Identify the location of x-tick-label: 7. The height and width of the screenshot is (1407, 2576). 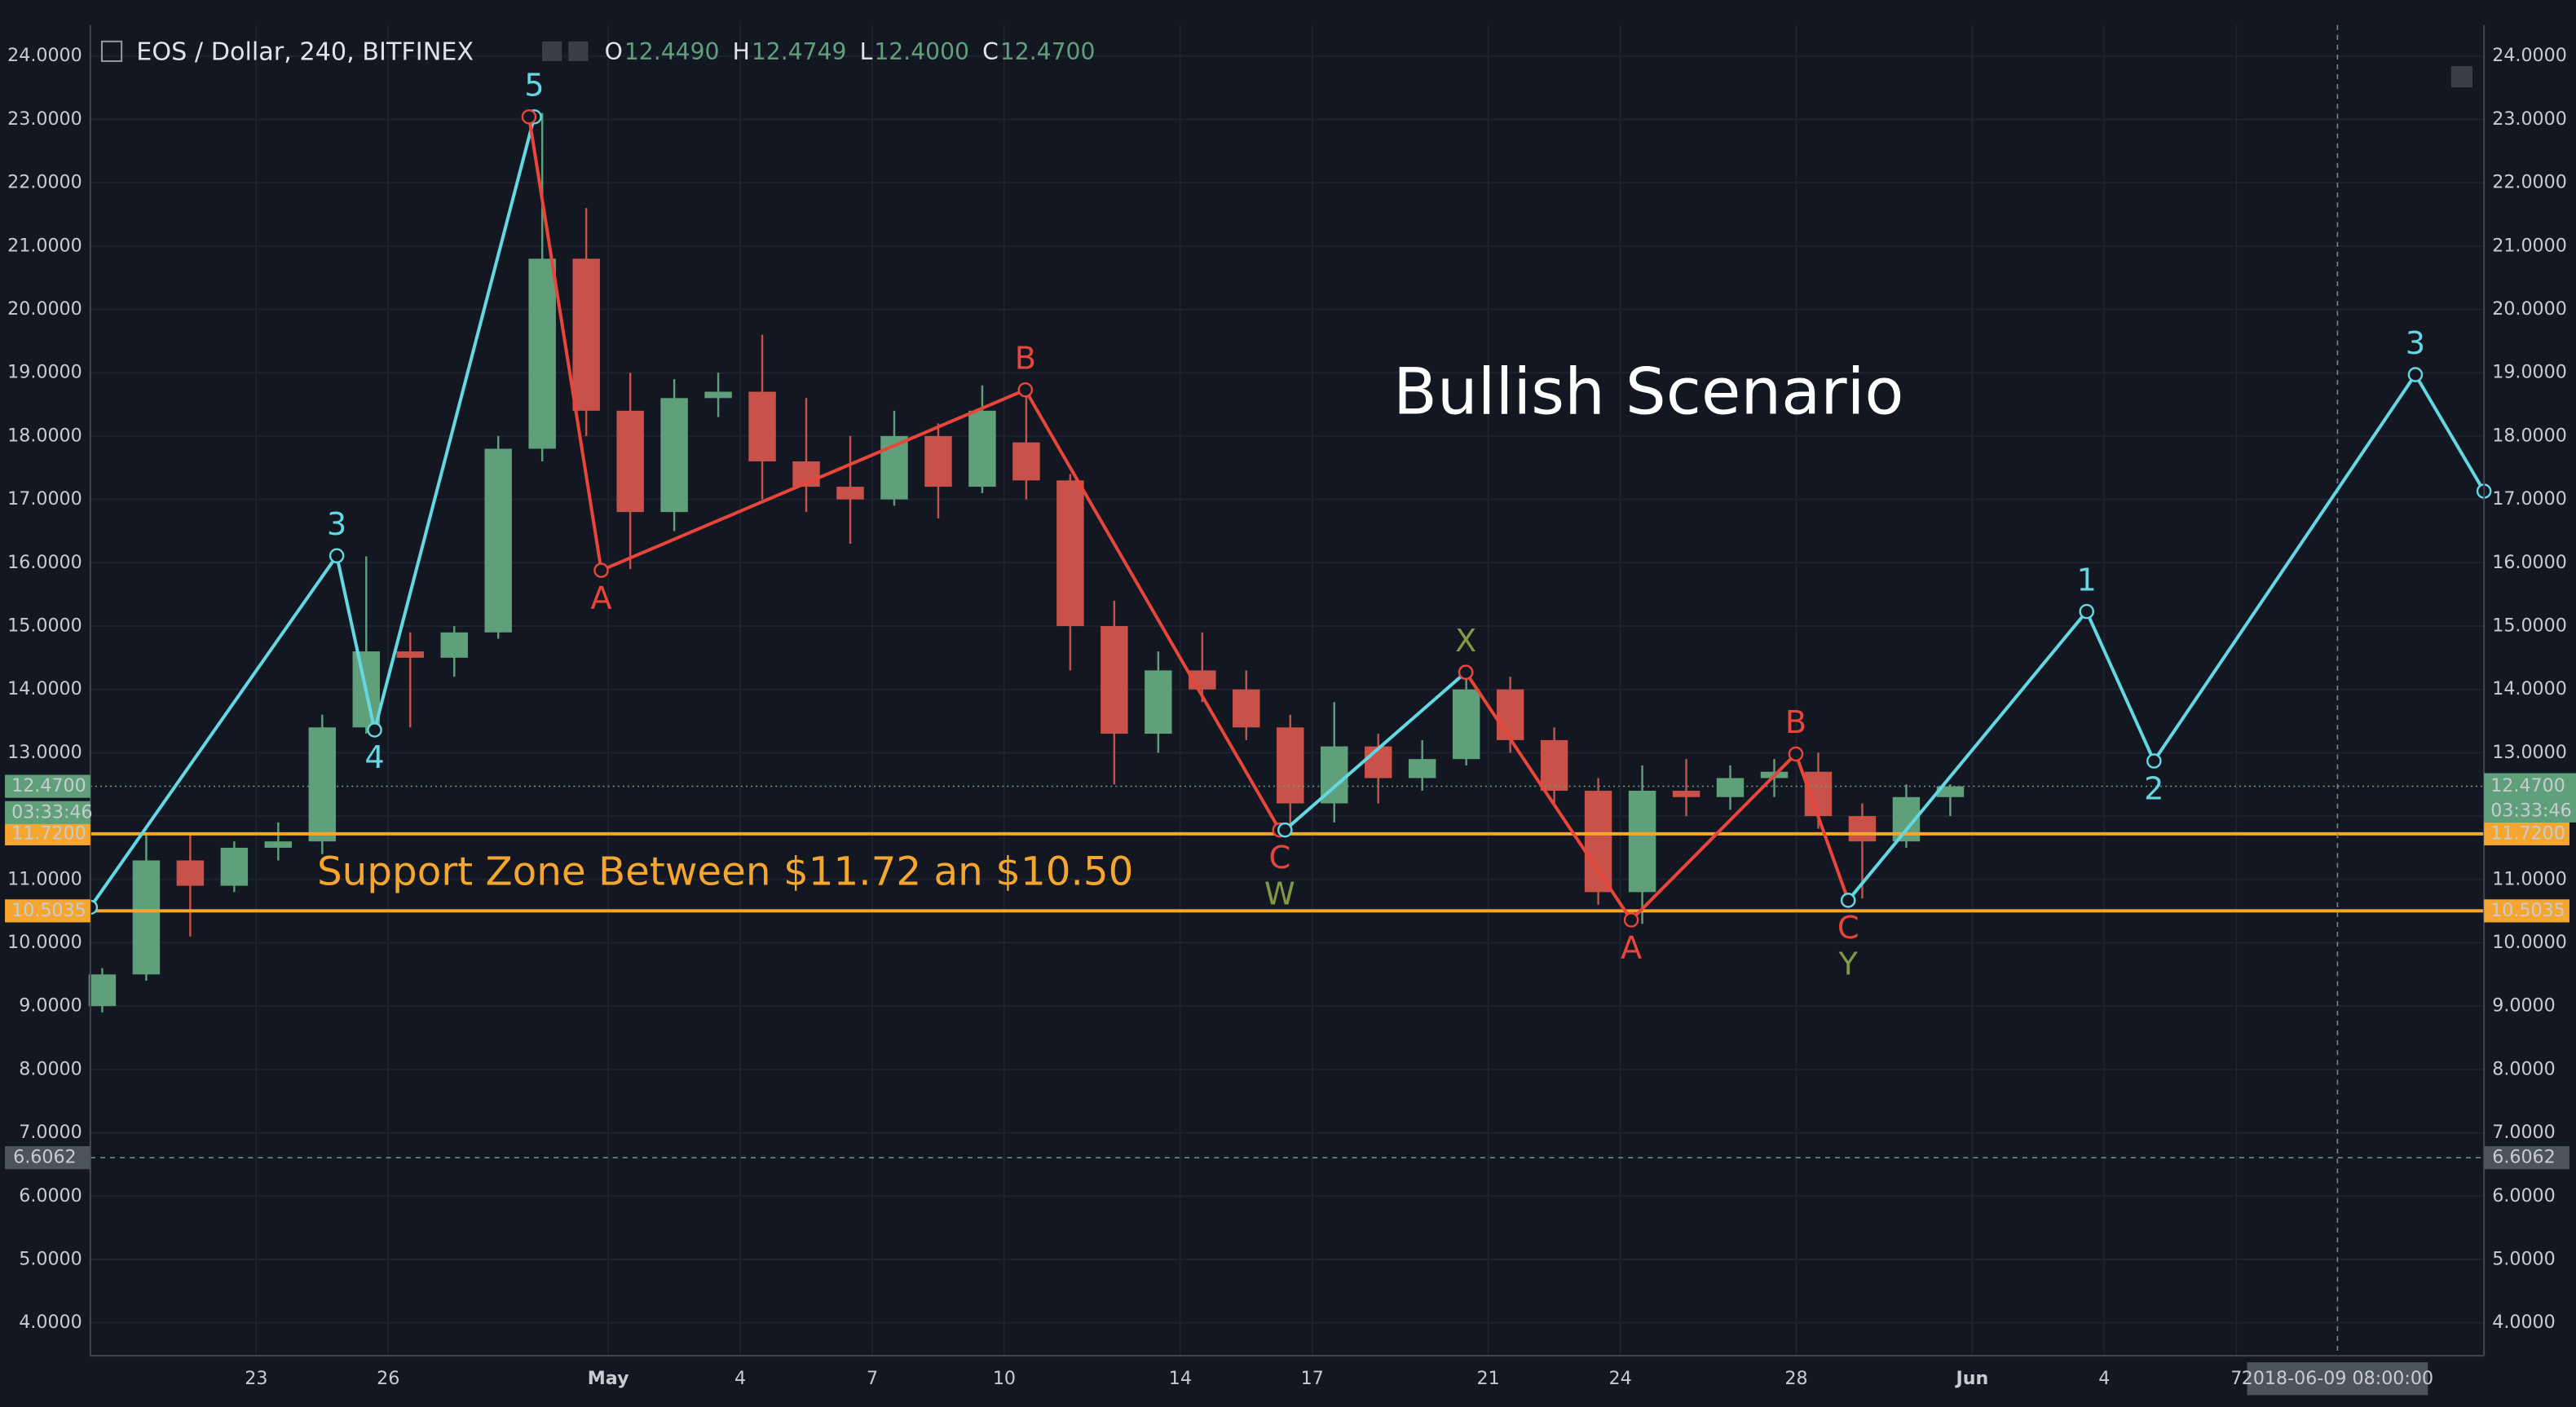
(872, 1378).